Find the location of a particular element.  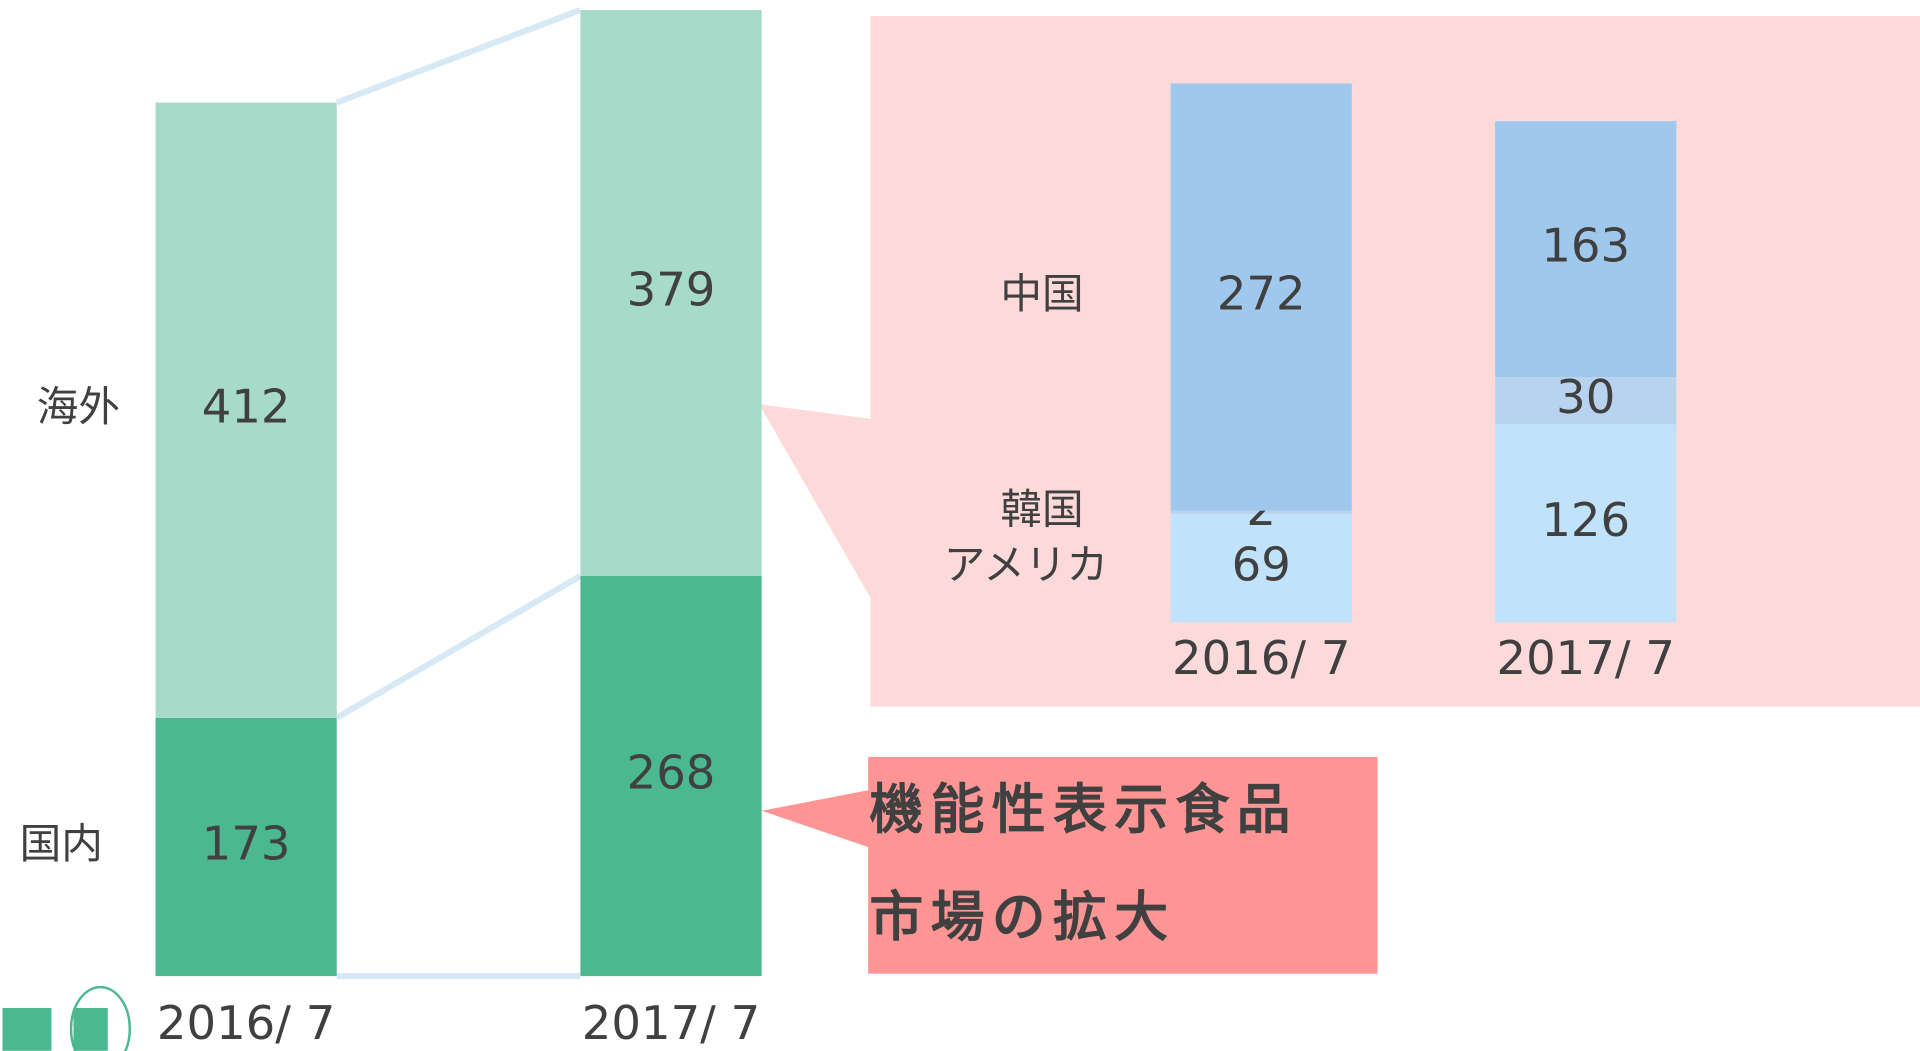

value-label: 30 is located at coordinates (1585, 397).